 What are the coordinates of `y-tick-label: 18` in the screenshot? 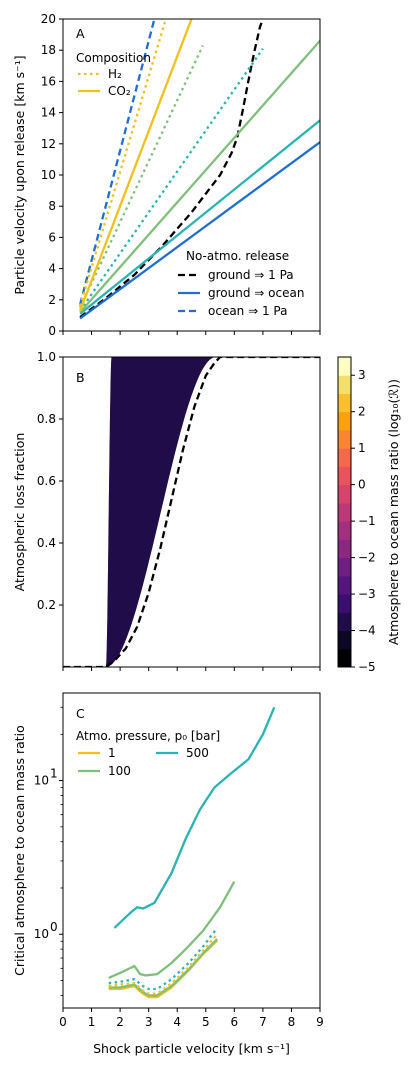 It's located at (48, 50).